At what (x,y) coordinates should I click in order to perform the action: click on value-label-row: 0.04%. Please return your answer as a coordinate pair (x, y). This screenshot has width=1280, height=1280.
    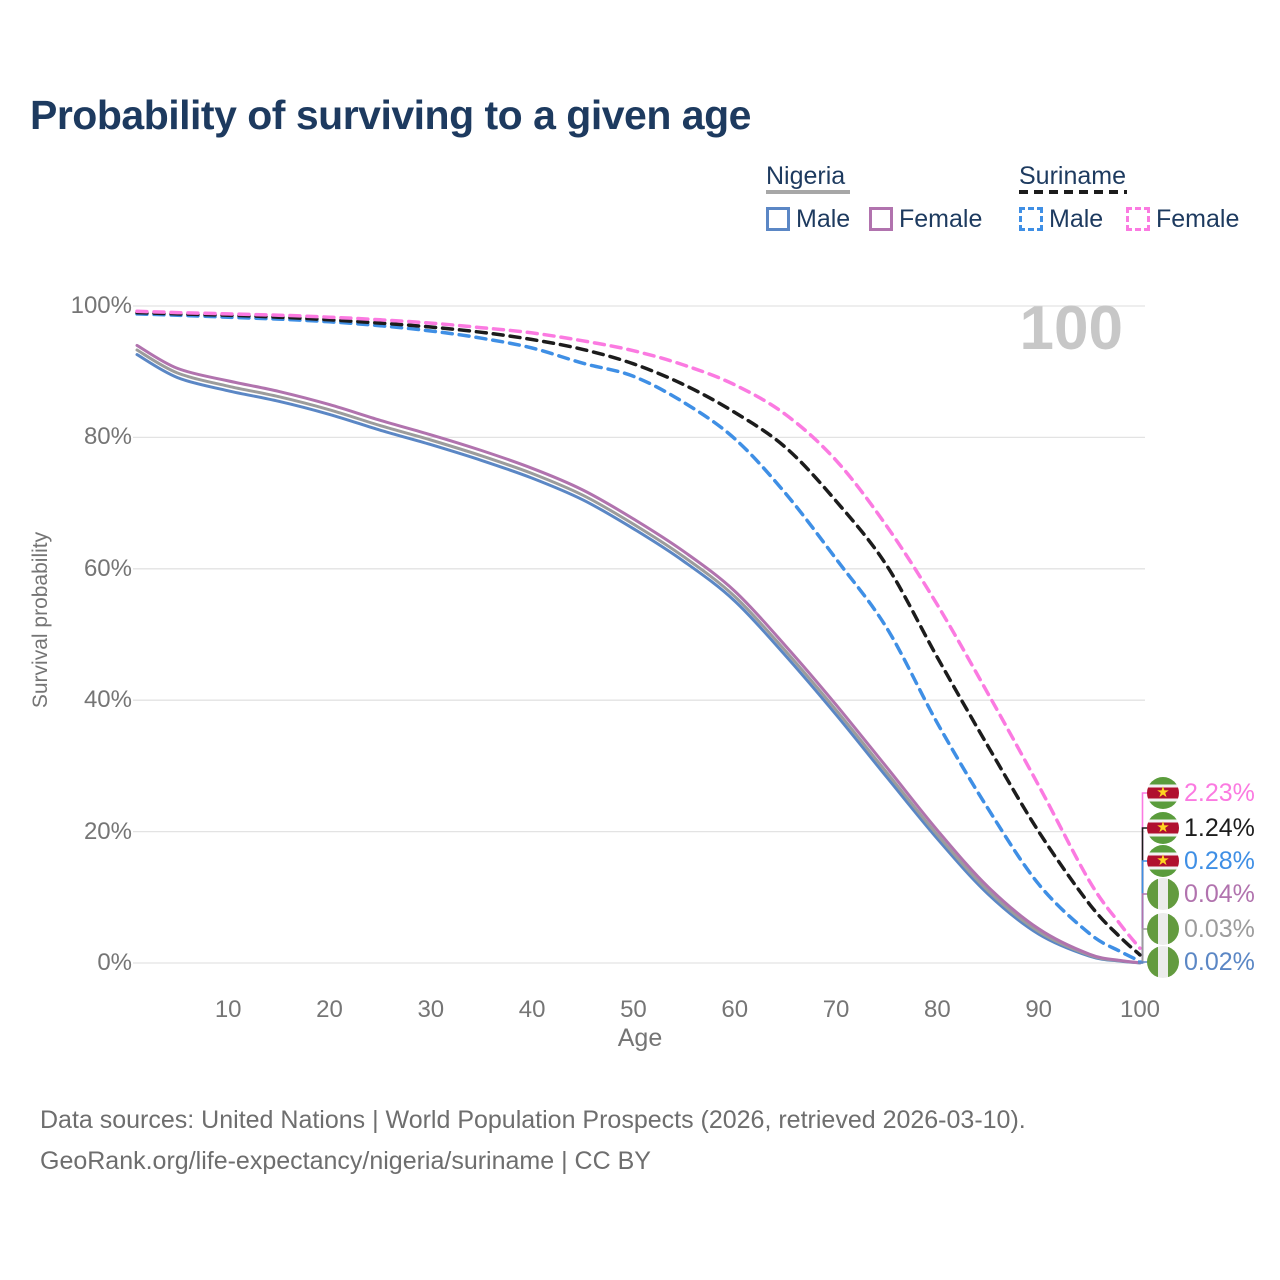
    Looking at the image, I should click on (1201, 894).